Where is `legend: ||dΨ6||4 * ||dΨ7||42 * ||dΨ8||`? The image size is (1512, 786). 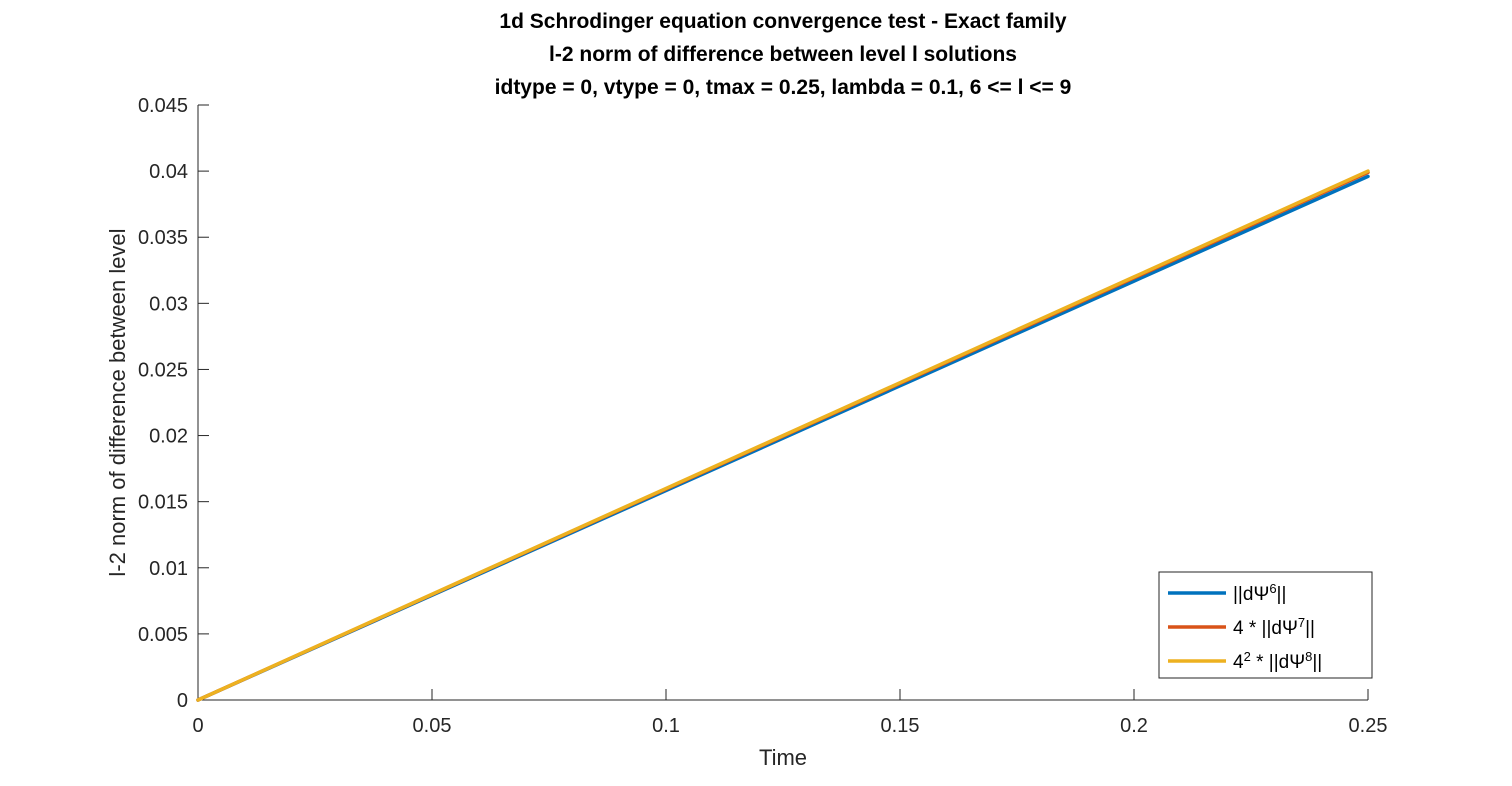 legend: ||dΨ6||4 * ||dΨ7||42 * ||dΨ8|| is located at coordinates (1265, 625).